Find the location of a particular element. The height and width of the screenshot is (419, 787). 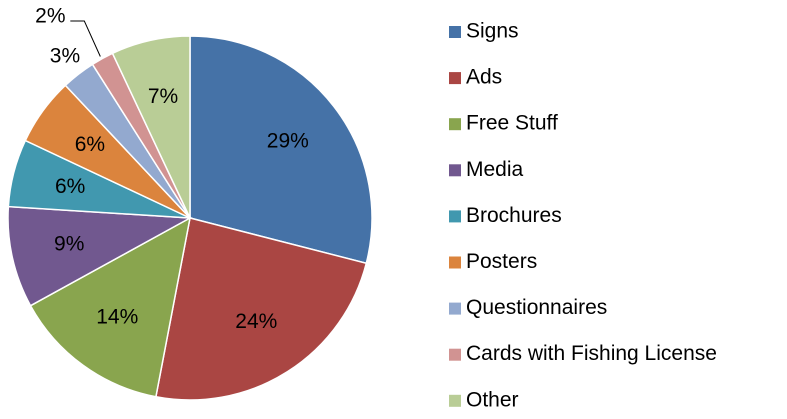

legend-label: Other is located at coordinates (492, 399).